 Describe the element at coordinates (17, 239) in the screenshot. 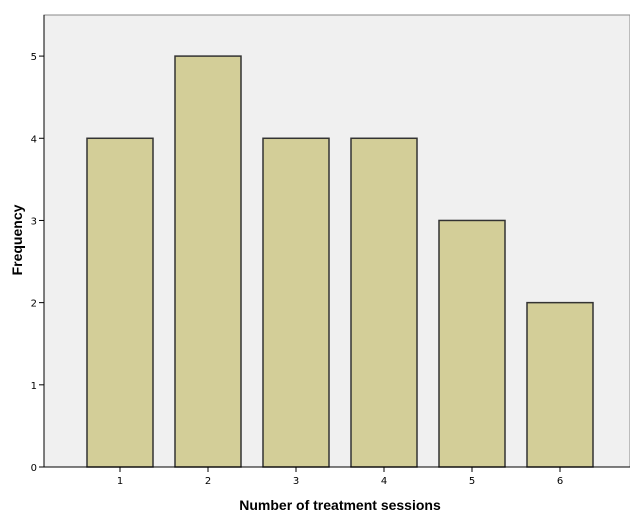

I see `y-axis-title: Frequency` at that location.